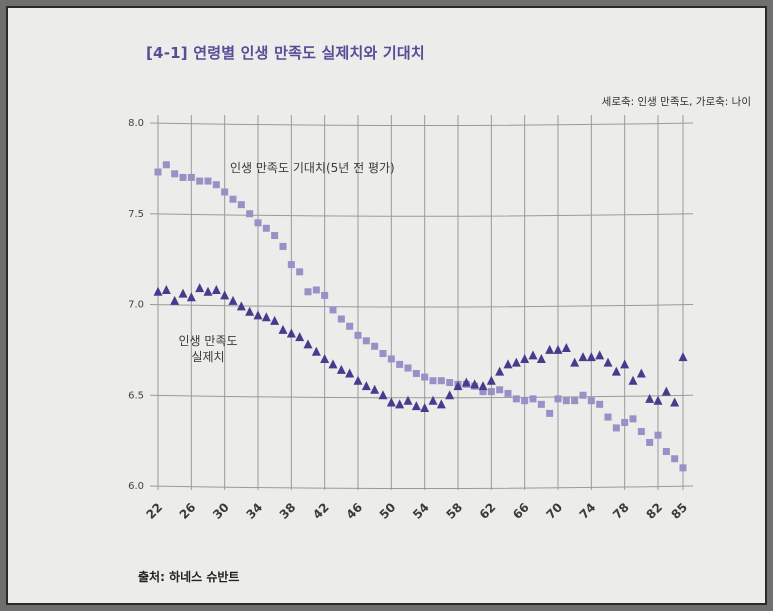 The width and height of the screenshot is (773, 611). I want to click on x-tick-label: 30, so click(221, 511).